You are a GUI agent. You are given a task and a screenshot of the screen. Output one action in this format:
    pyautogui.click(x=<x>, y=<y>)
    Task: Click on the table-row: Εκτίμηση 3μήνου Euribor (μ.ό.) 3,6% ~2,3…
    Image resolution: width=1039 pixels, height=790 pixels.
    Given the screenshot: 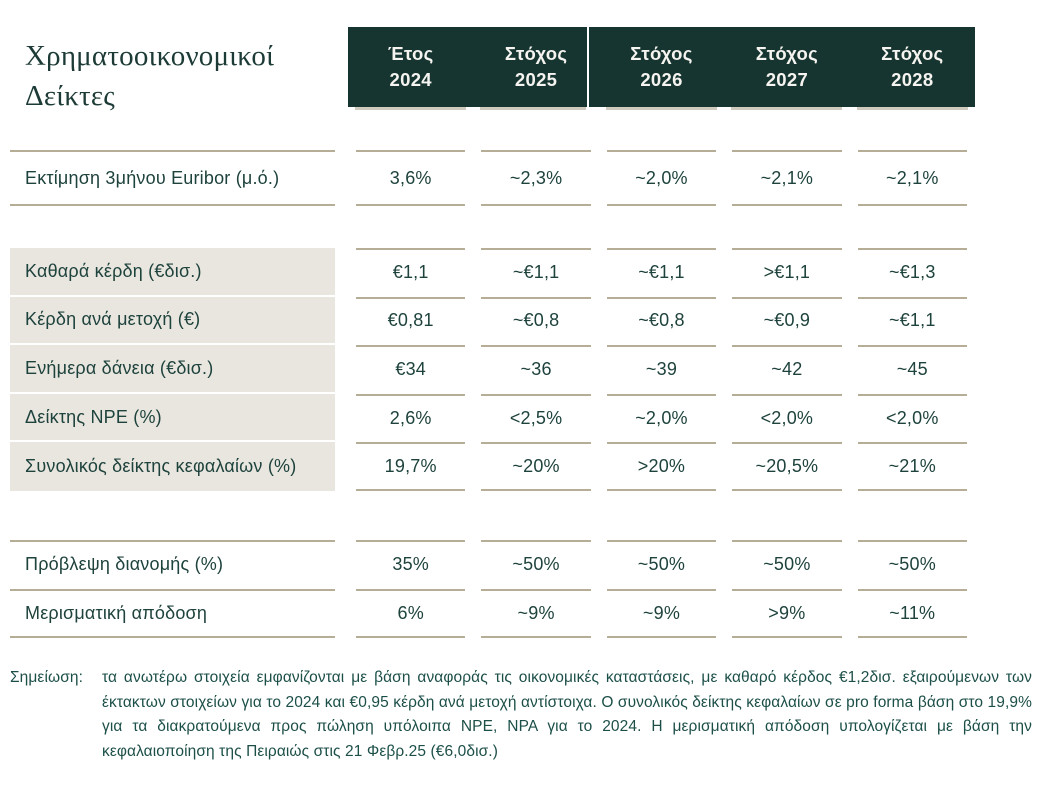 What is the action you would take?
    pyautogui.click(x=492, y=178)
    